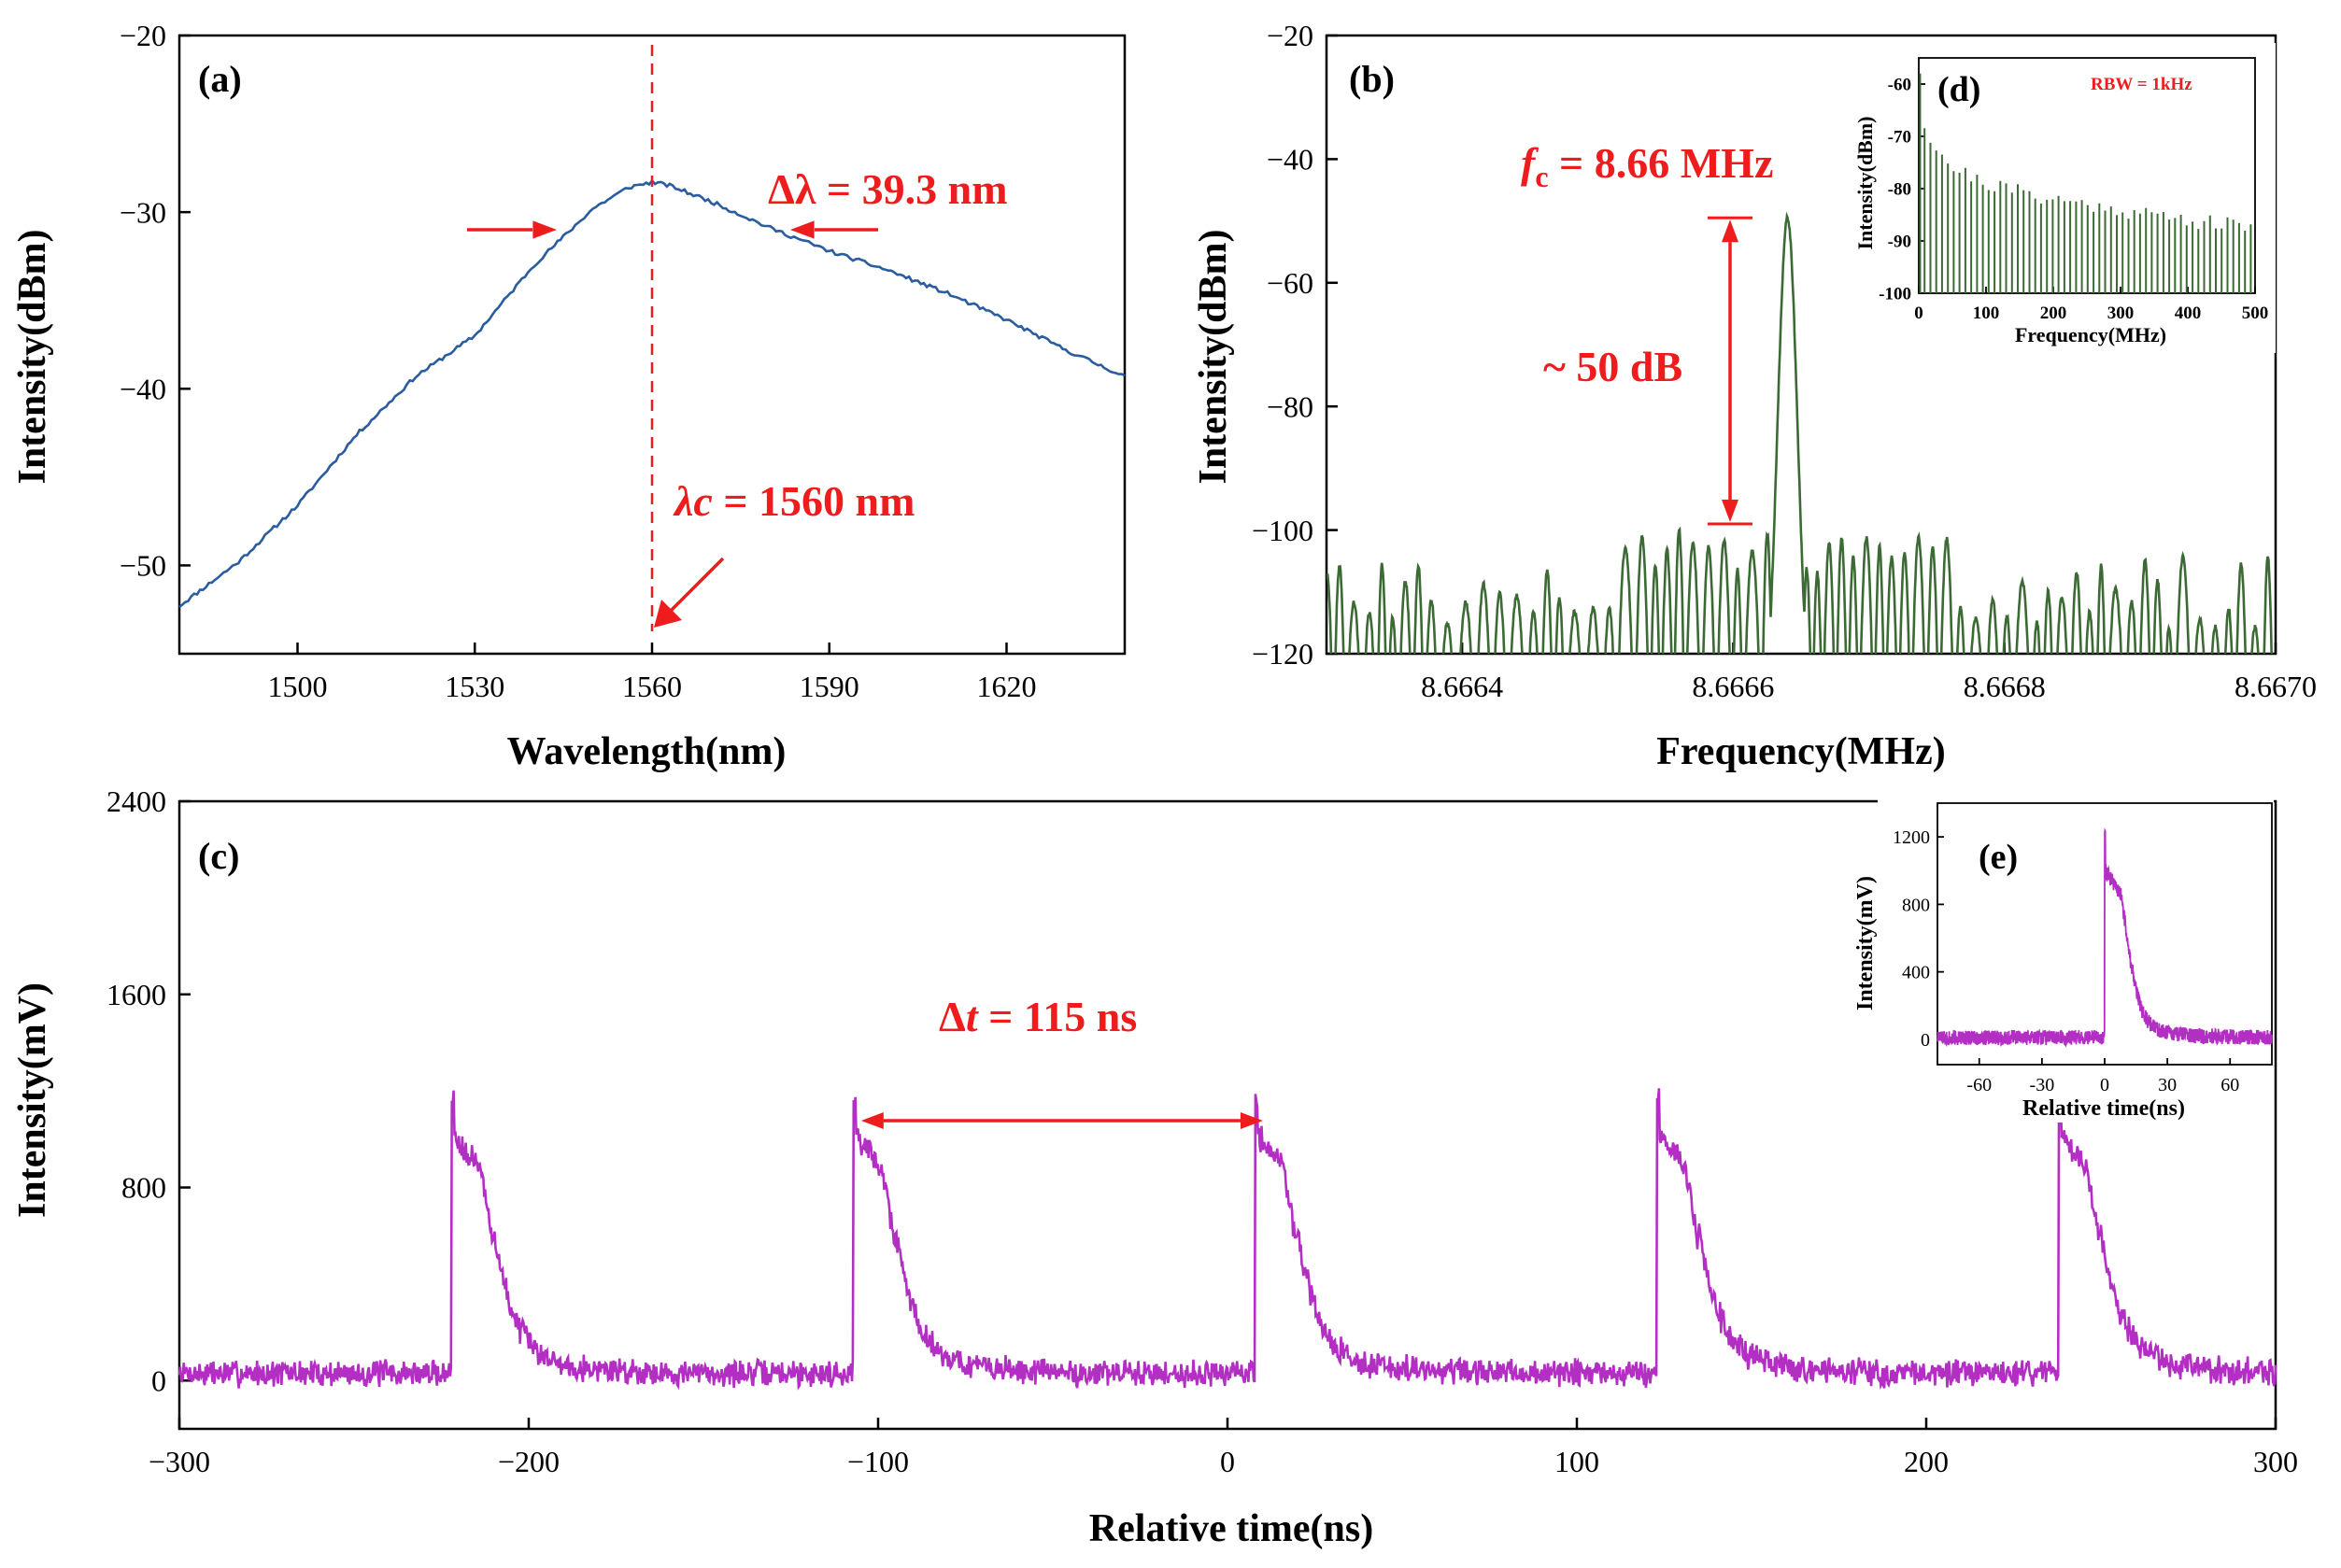 This screenshot has height=1568, width=2341. Describe the element at coordinates (1282, 530) in the screenshot. I see `panel-b-ytick-label: −100` at that location.